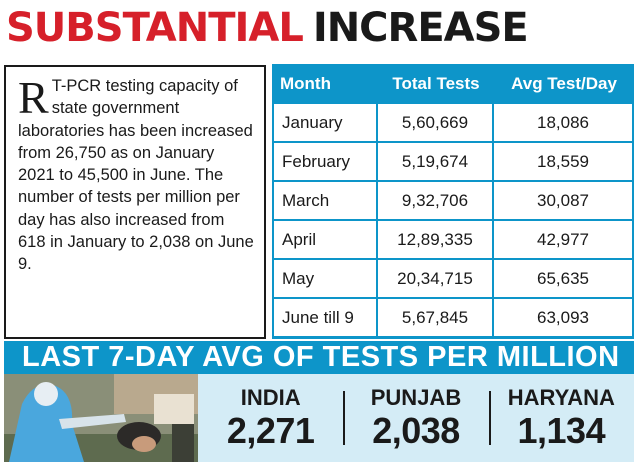  Describe the element at coordinates (416, 397) in the screenshot. I see `stat-name: PUNJAB` at that location.